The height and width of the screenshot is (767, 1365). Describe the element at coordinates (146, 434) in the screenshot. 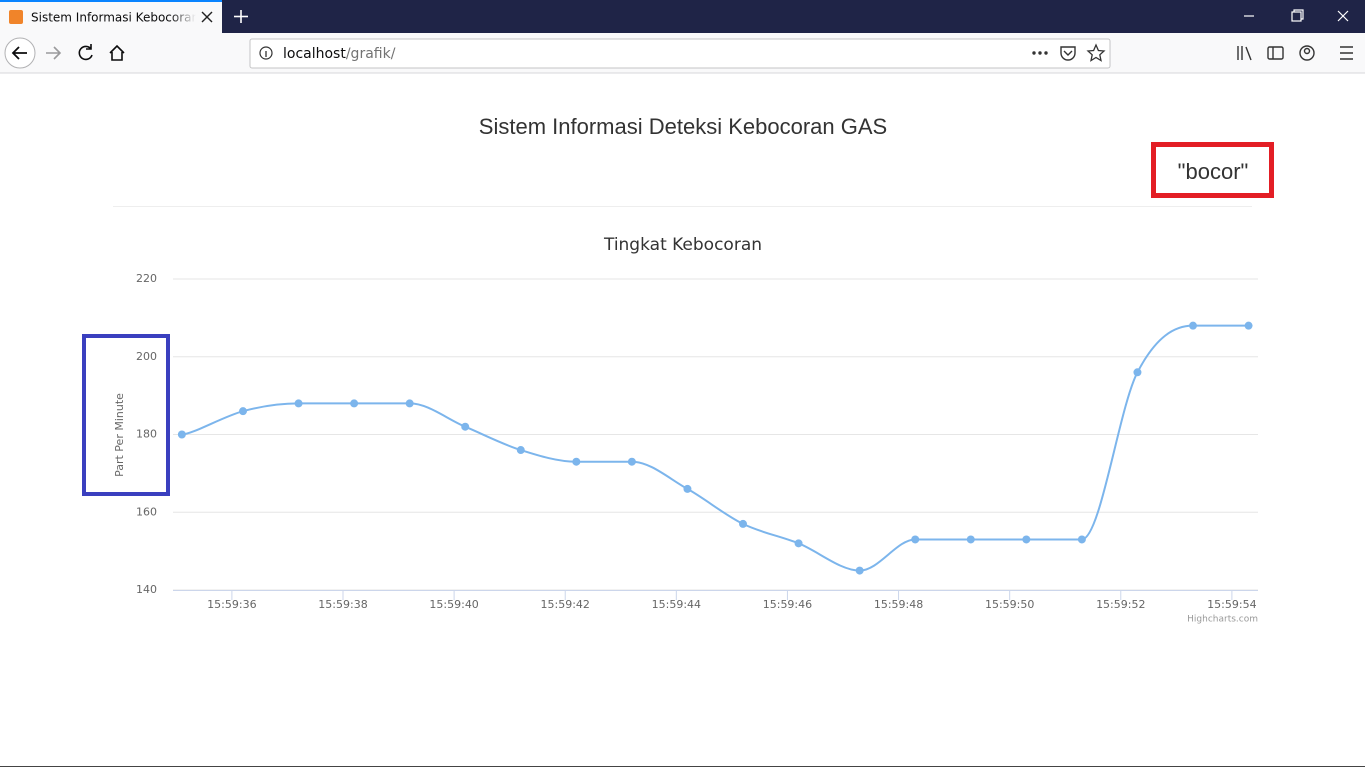

I see `y-tick-label: 180` at that location.